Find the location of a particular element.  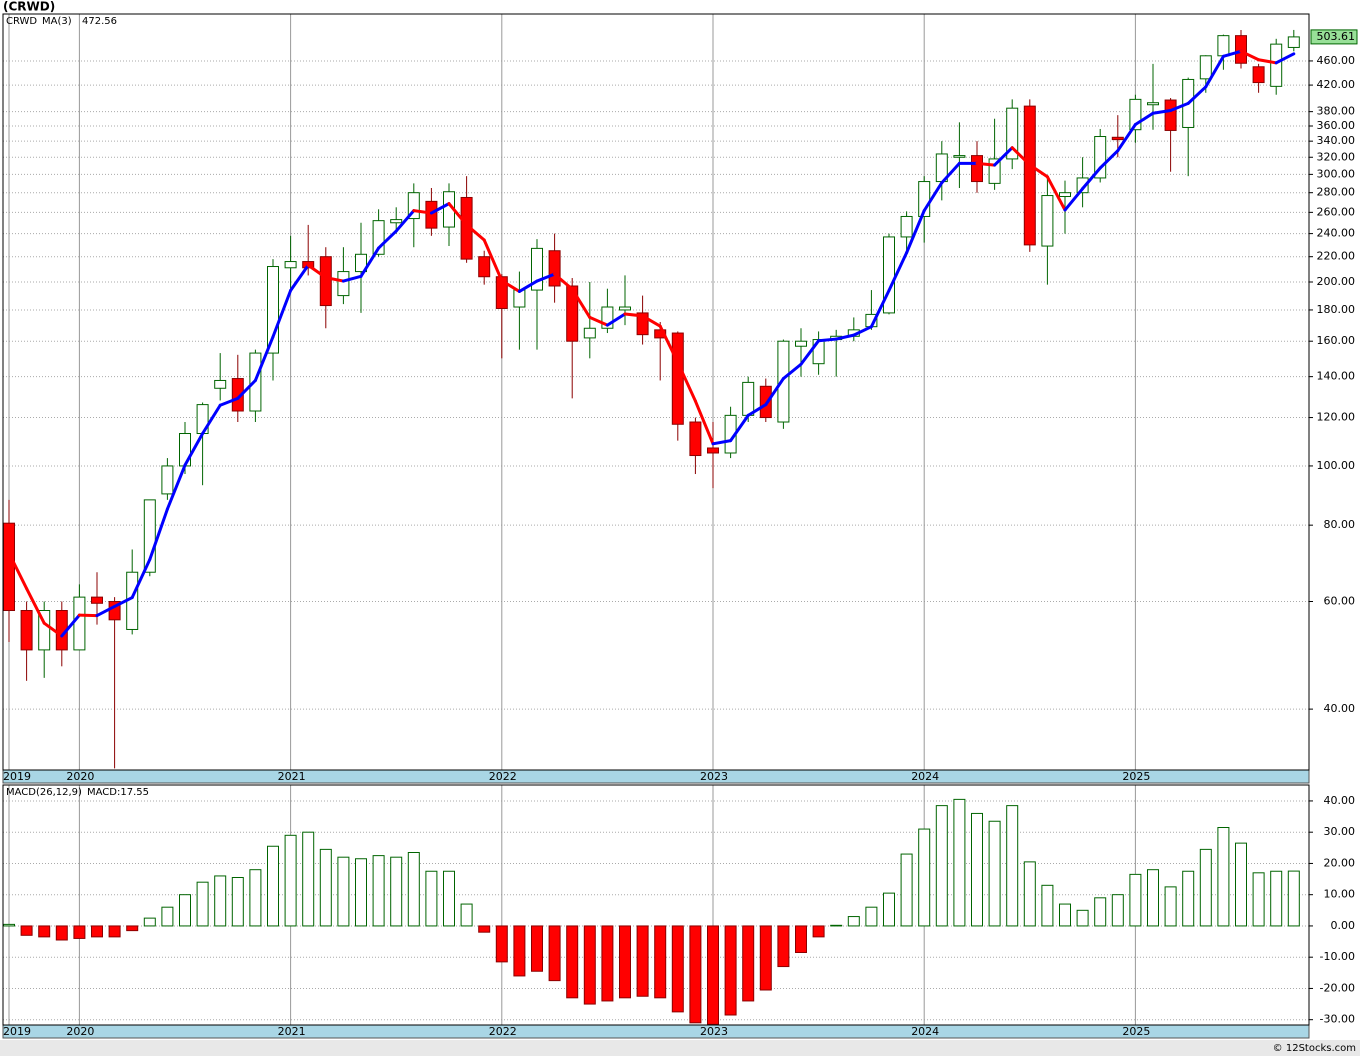

x-tick-label: 2021 is located at coordinates (292, 1031).